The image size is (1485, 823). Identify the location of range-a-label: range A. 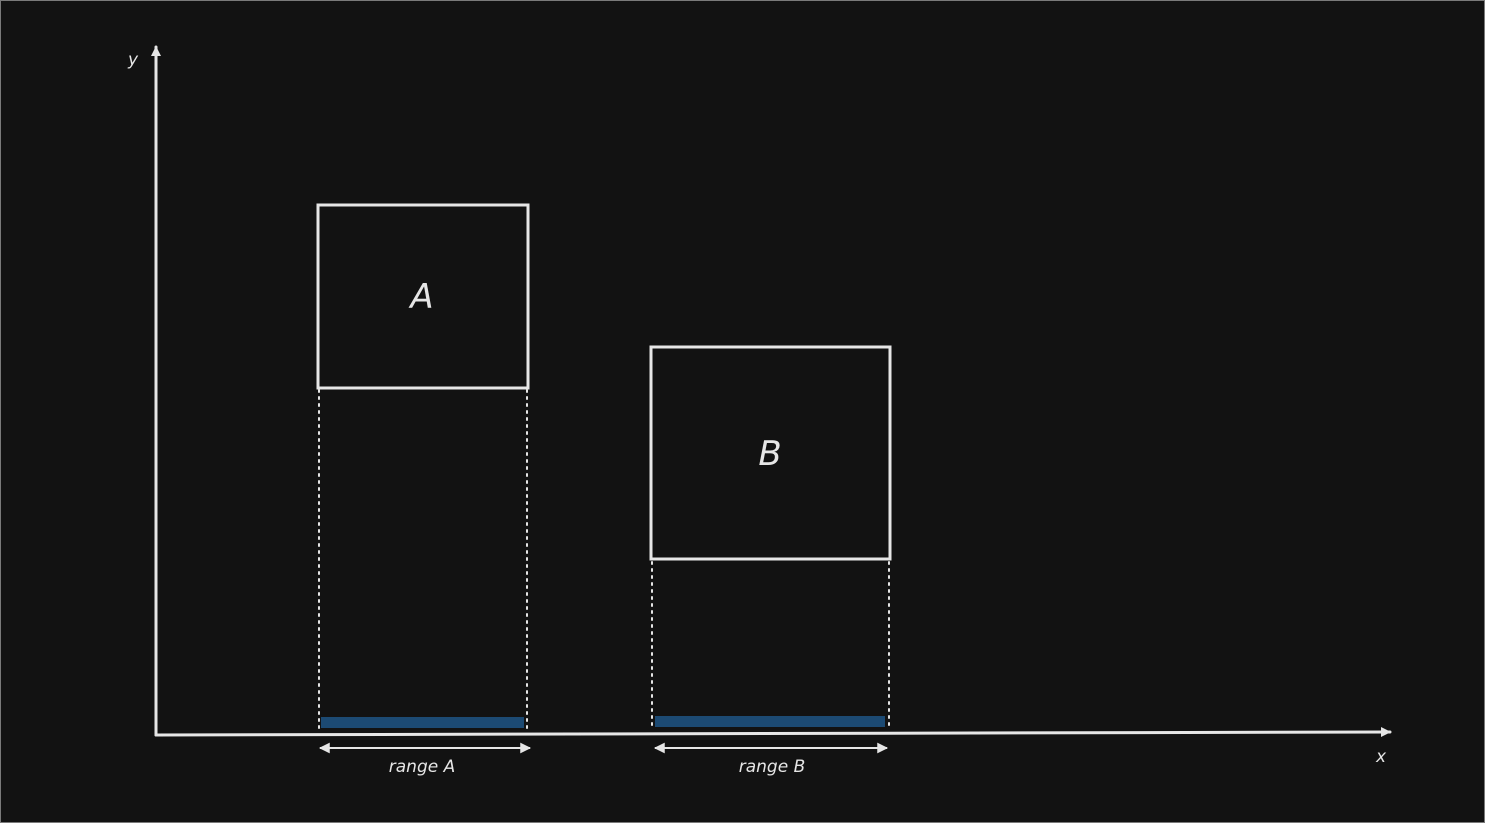
(422, 767).